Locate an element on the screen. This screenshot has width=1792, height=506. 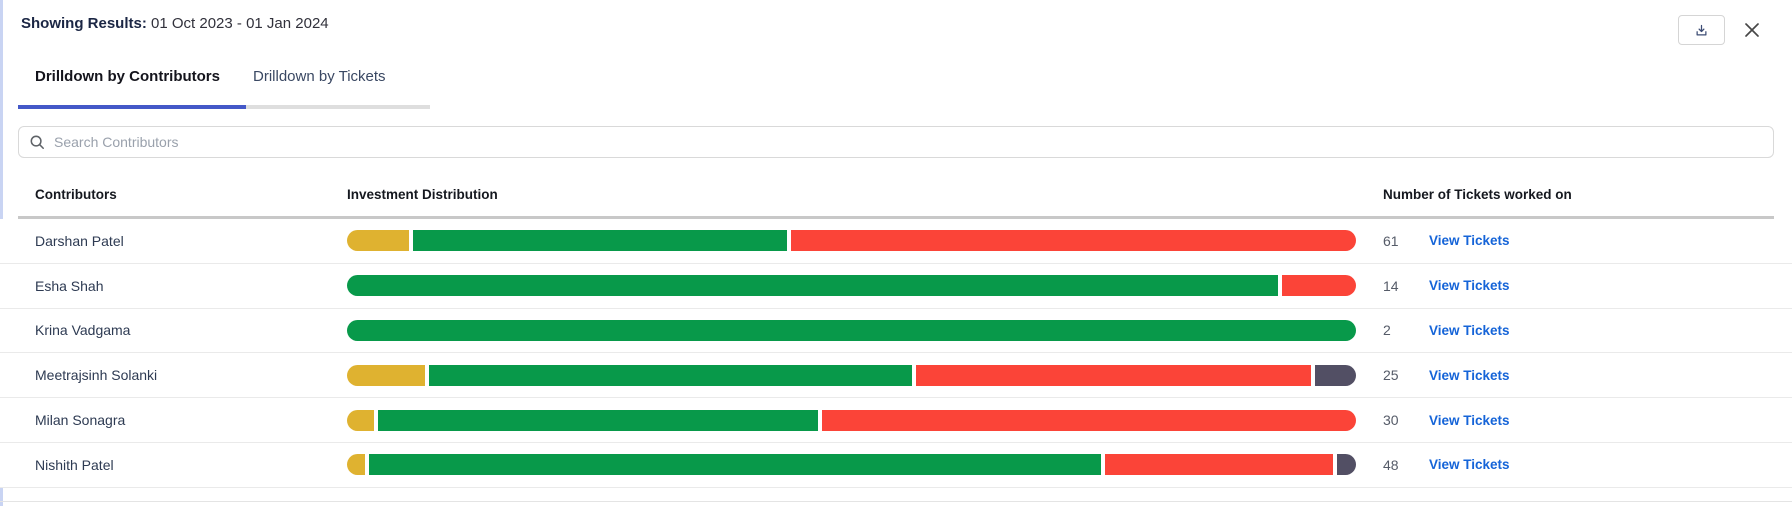
search-icon is located at coordinates (37, 142).